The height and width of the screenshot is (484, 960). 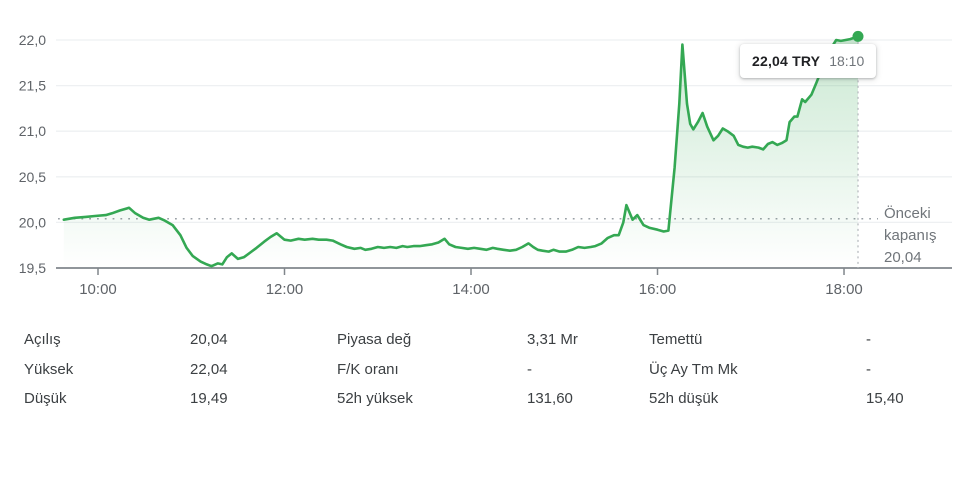 I want to click on stat-row-open: Açılış 20,04, so click(x=174, y=339).